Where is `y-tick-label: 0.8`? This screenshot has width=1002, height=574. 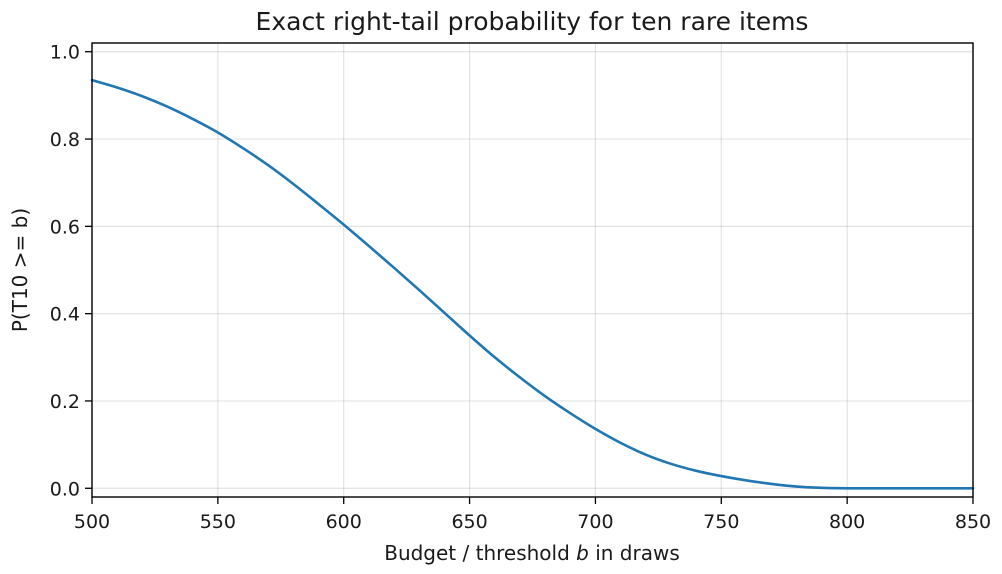
y-tick-label: 0.8 is located at coordinates (65, 140).